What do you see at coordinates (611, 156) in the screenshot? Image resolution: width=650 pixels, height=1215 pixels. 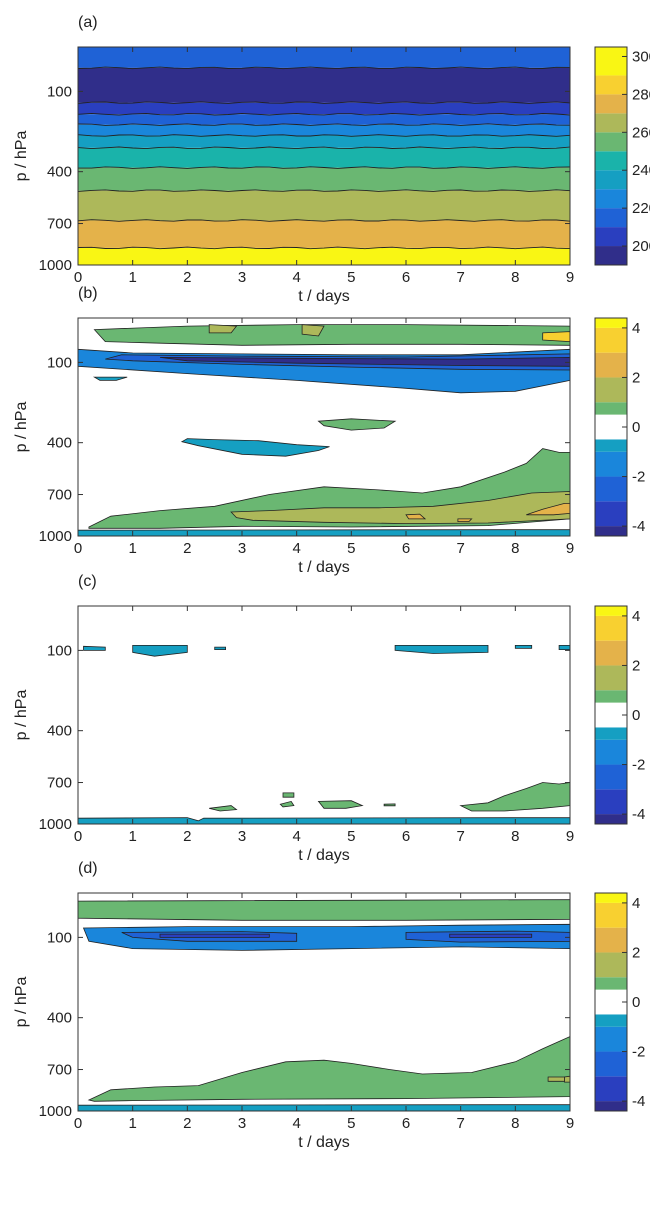 I see `colorbar-frame` at bounding box center [611, 156].